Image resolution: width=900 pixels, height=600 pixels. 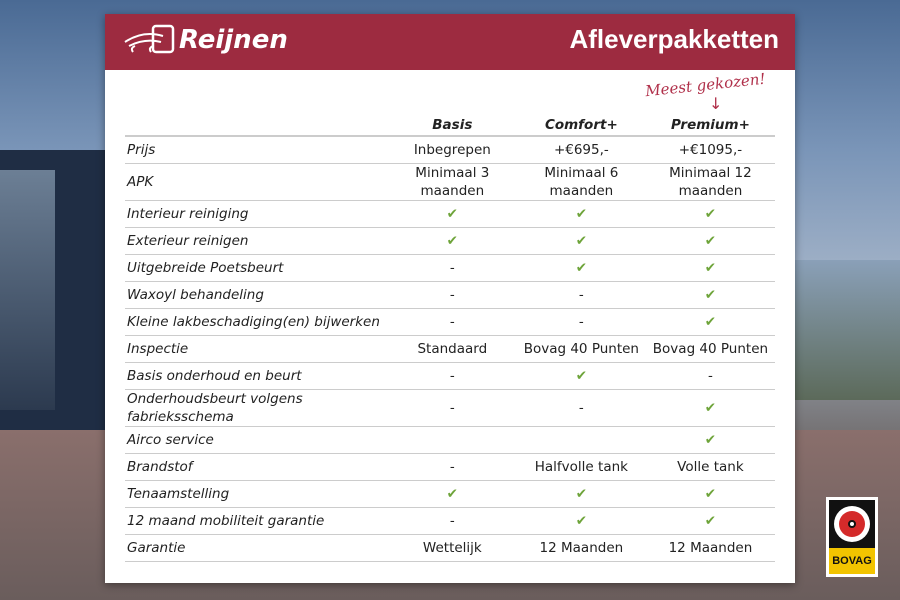 What do you see at coordinates (581, 125) in the screenshot?
I see `column-comfort: Comfort+` at bounding box center [581, 125].